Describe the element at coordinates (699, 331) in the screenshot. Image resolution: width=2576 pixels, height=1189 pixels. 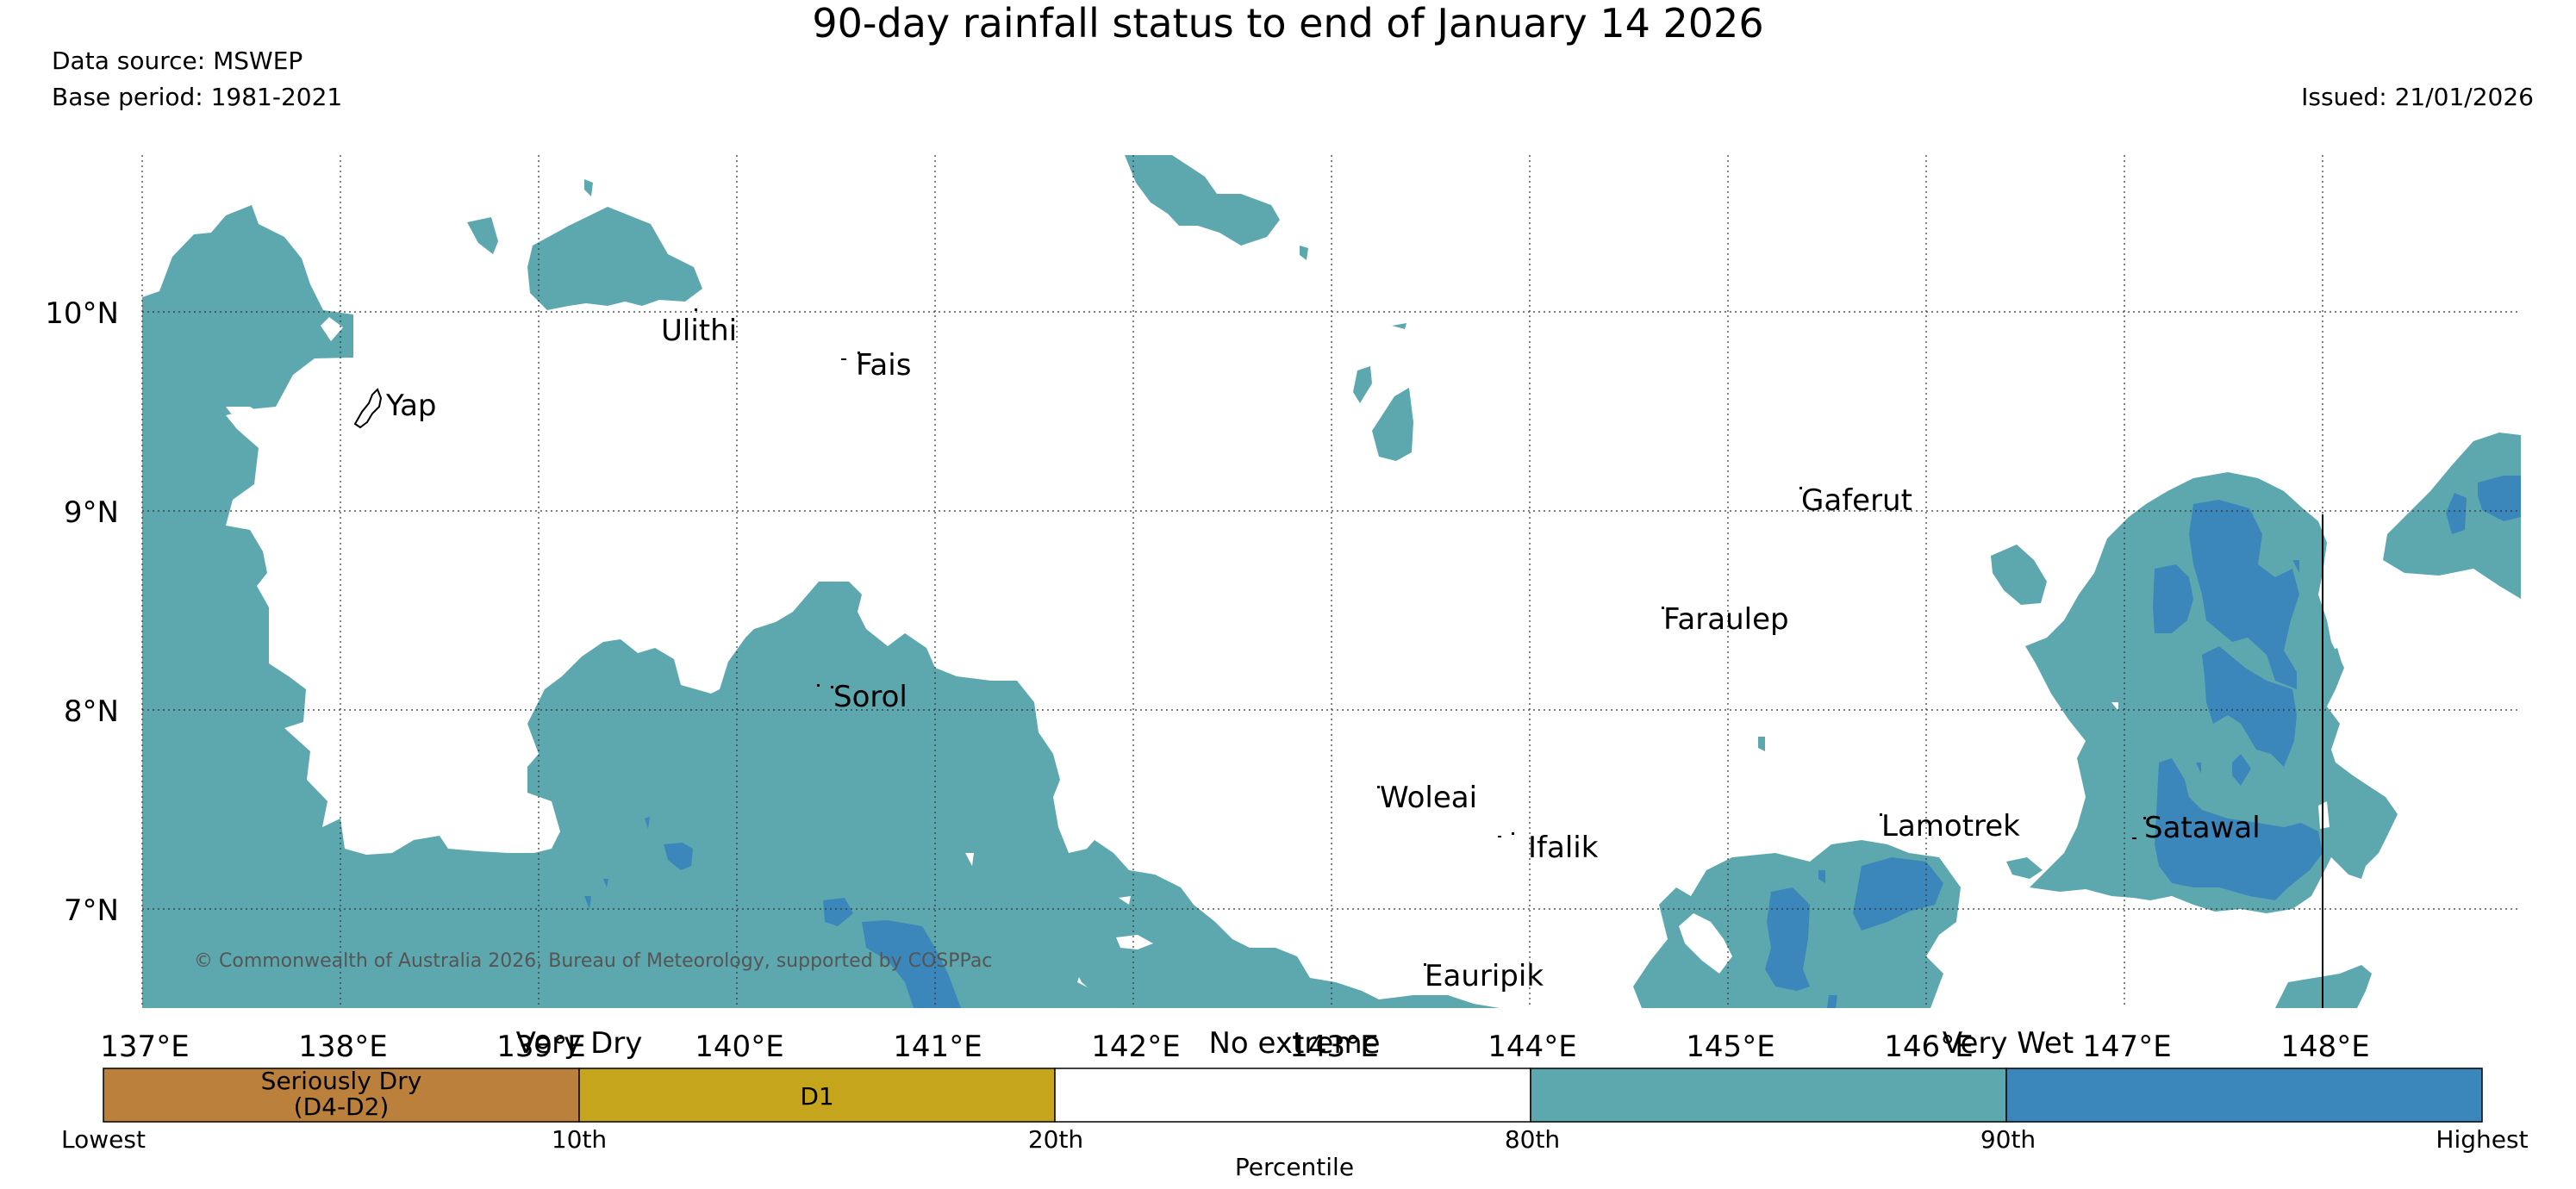
I see `place-label: Ulithi` at that location.